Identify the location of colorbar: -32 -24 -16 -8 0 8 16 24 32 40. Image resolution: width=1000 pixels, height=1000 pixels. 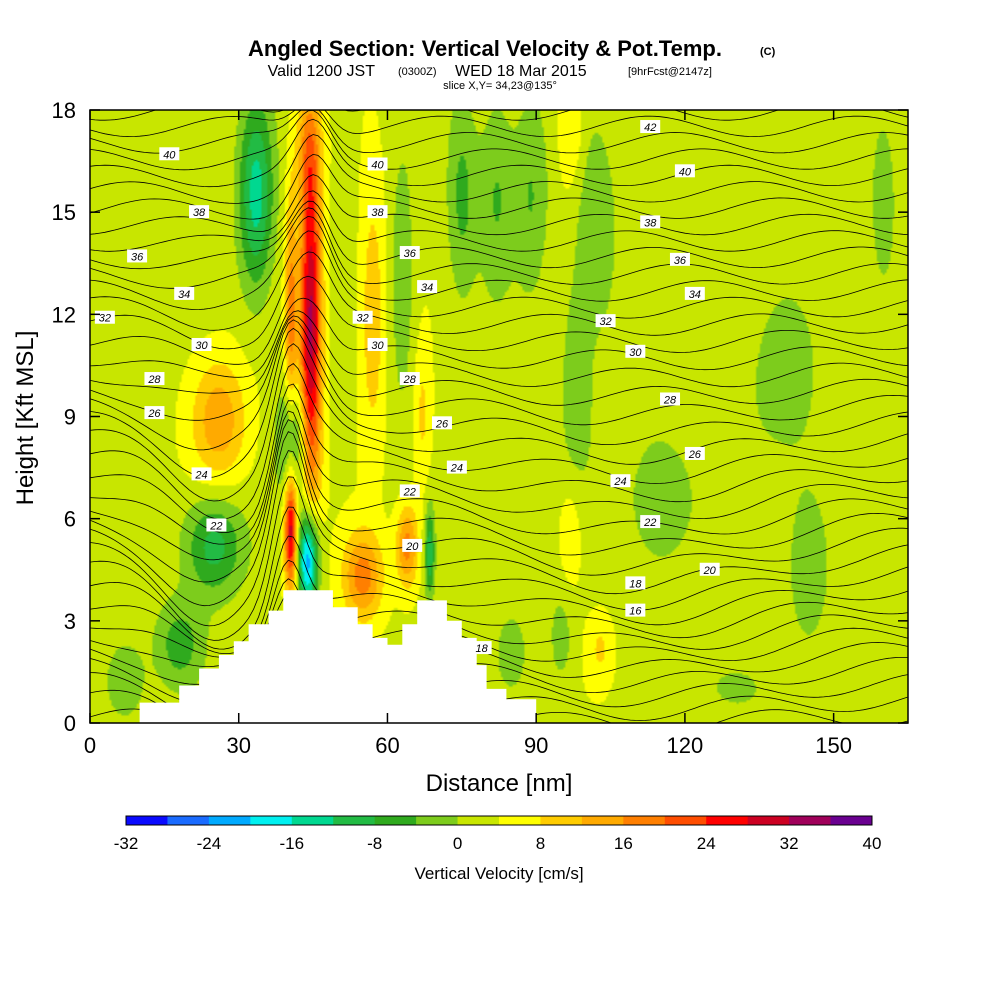
(498, 834).